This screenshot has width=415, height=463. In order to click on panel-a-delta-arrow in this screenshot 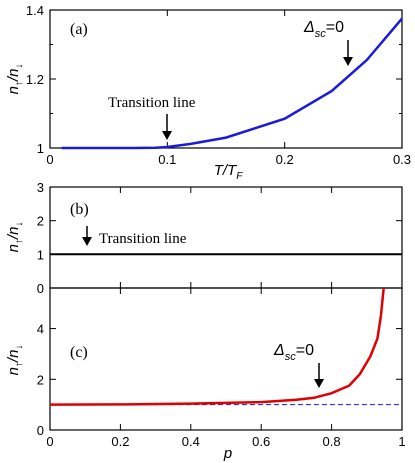, I will do `click(348, 53)`.